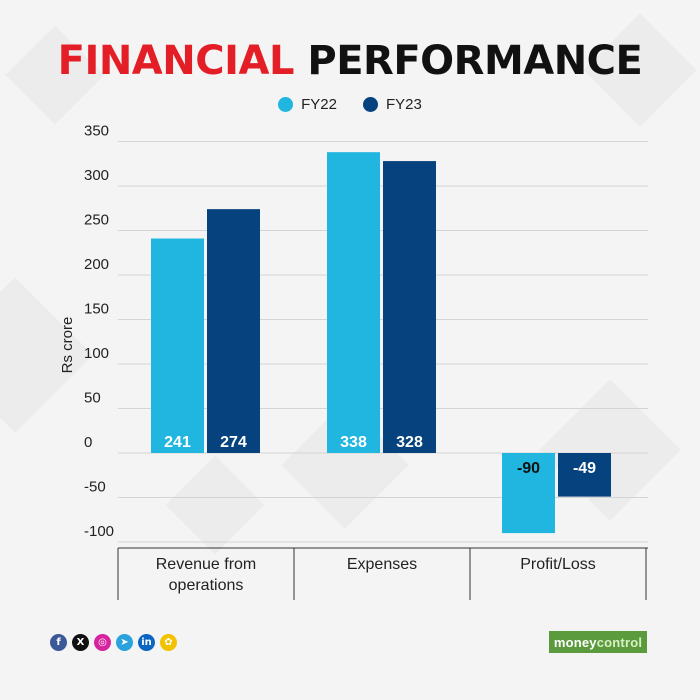  I want to click on legend-swatch-fy22, so click(286, 104).